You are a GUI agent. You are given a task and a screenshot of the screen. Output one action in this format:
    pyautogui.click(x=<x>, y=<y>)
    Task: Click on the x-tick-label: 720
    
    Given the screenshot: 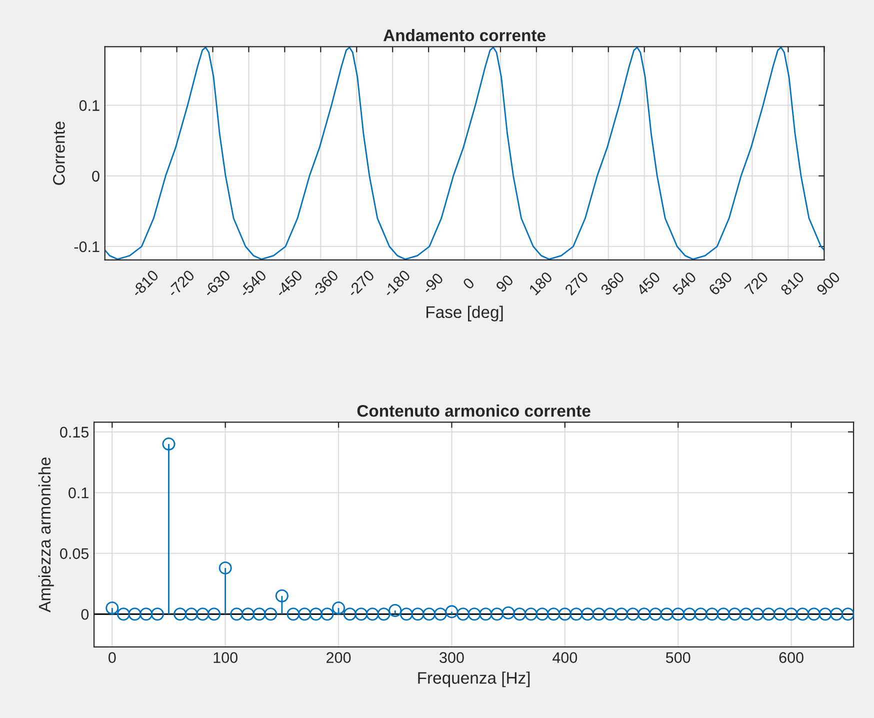 What is the action you would take?
    pyautogui.click(x=756, y=283)
    